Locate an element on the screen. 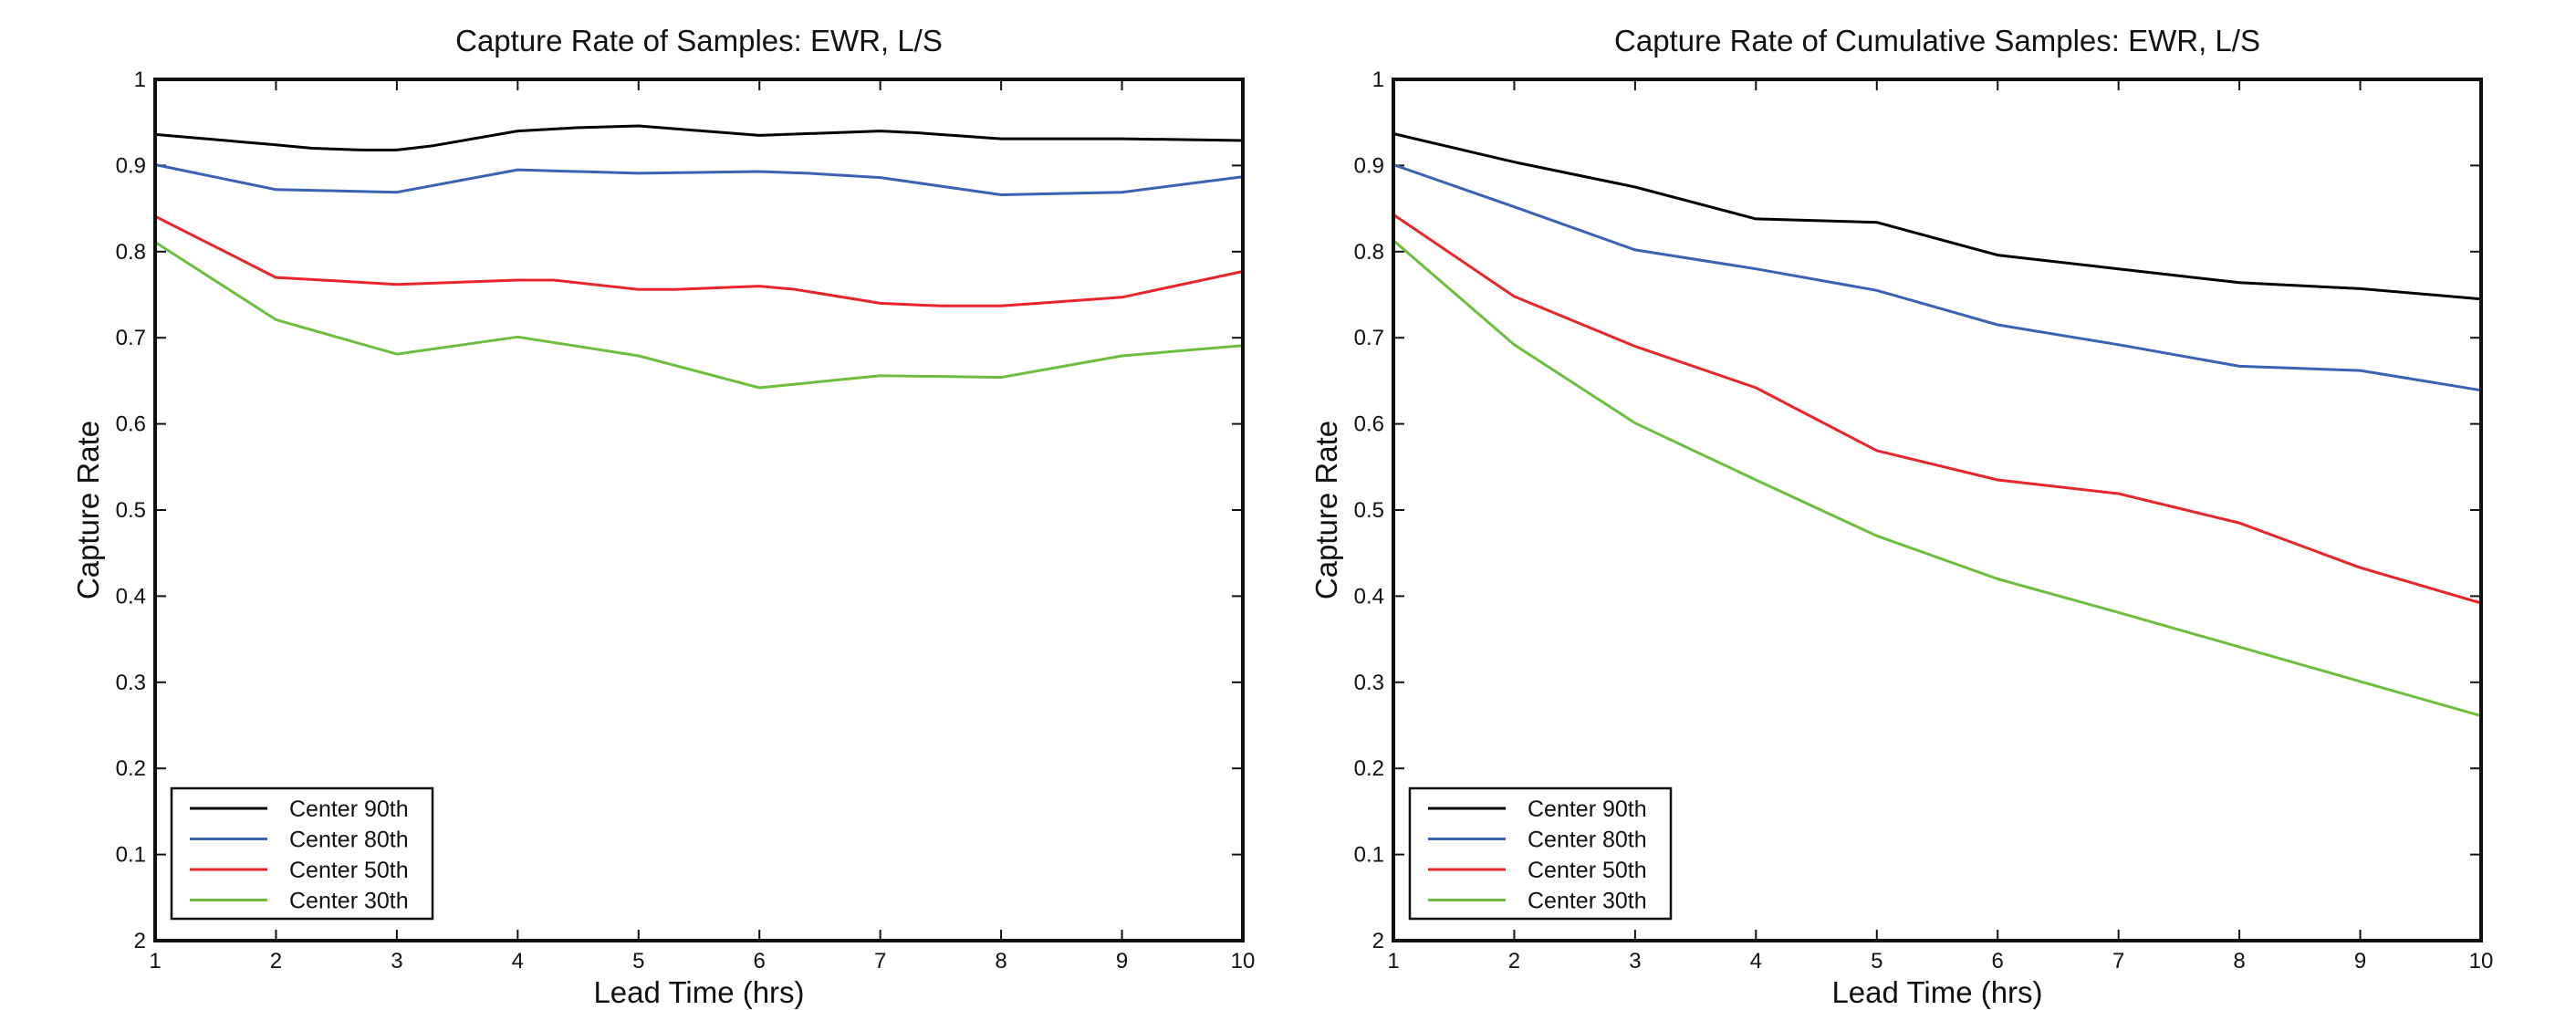 The image size is (2576, 1010). chart-title: Capture Rate of Samples: EWR, L/S is located at coordinates (699, 41).